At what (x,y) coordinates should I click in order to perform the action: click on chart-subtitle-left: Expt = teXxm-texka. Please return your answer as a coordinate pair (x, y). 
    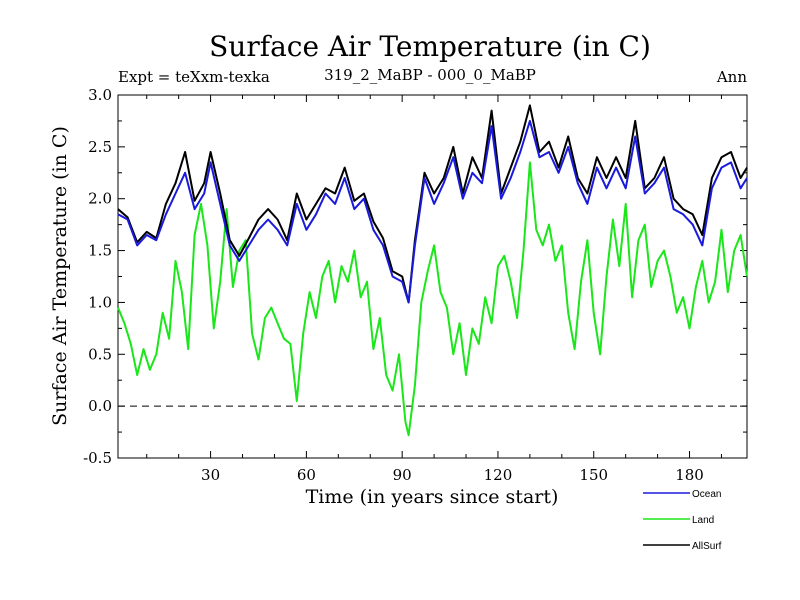
    Looking at the image, I should click on (194, 77).